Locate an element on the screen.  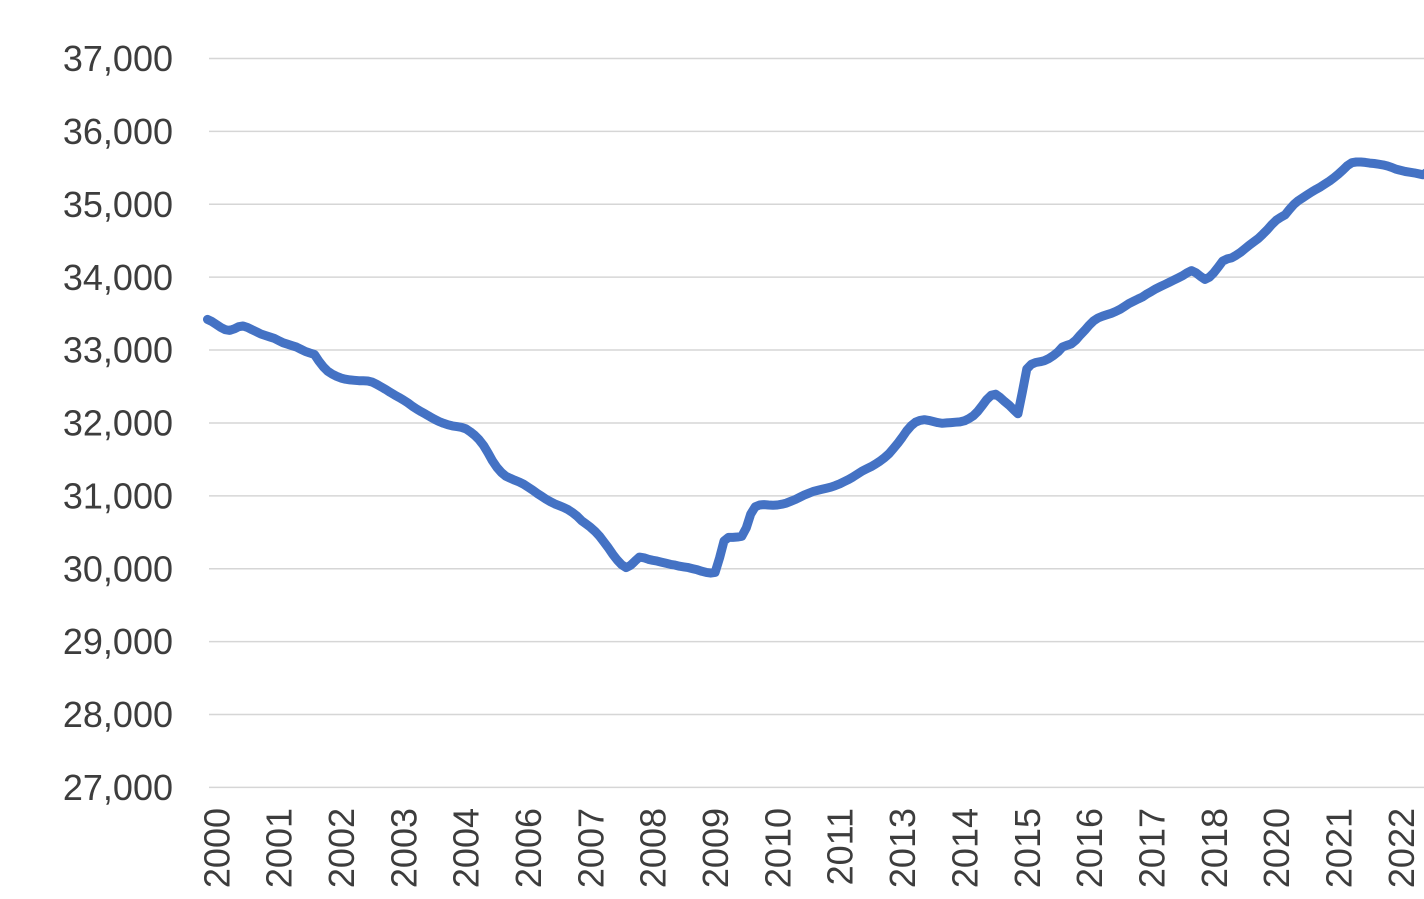
x-tick-label: 2016 is located at coordinates (1089, 848).